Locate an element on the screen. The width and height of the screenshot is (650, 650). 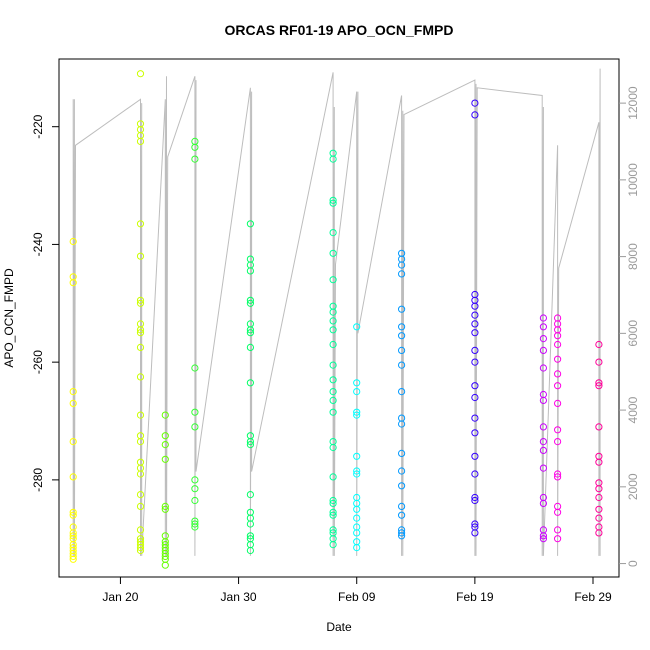
y-tick-label: -260 is located at coordinates (38, 362).